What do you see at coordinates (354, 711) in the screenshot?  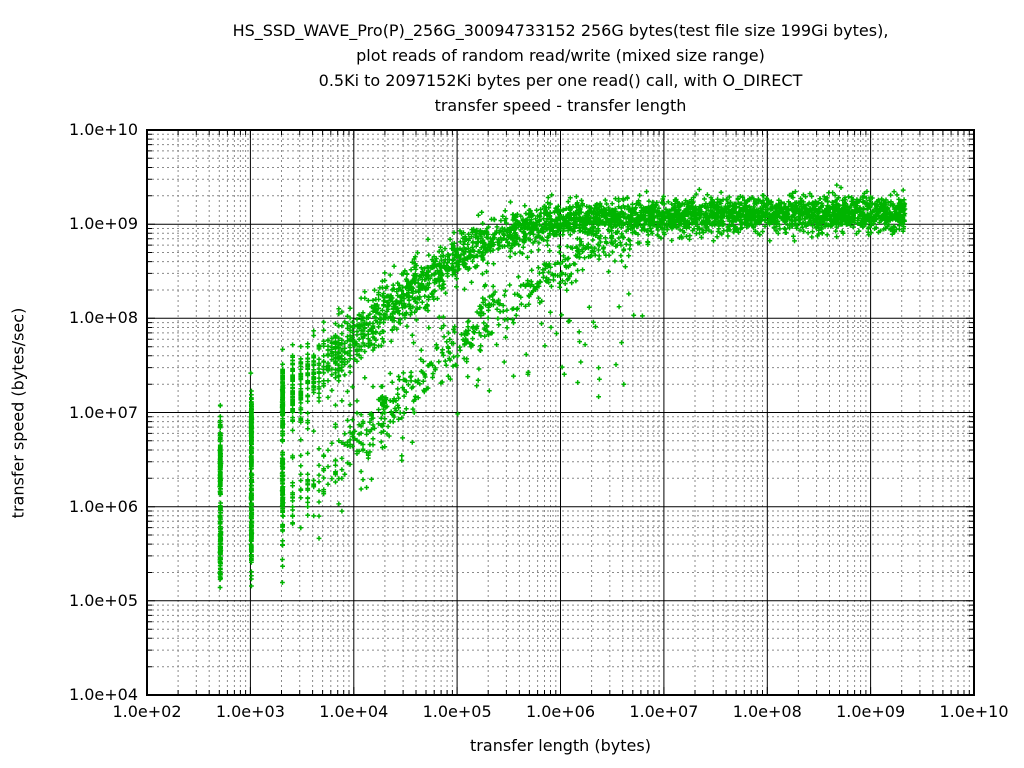 I see `x-tick-label: 1.0e+04` at bounding box center [354, 711].